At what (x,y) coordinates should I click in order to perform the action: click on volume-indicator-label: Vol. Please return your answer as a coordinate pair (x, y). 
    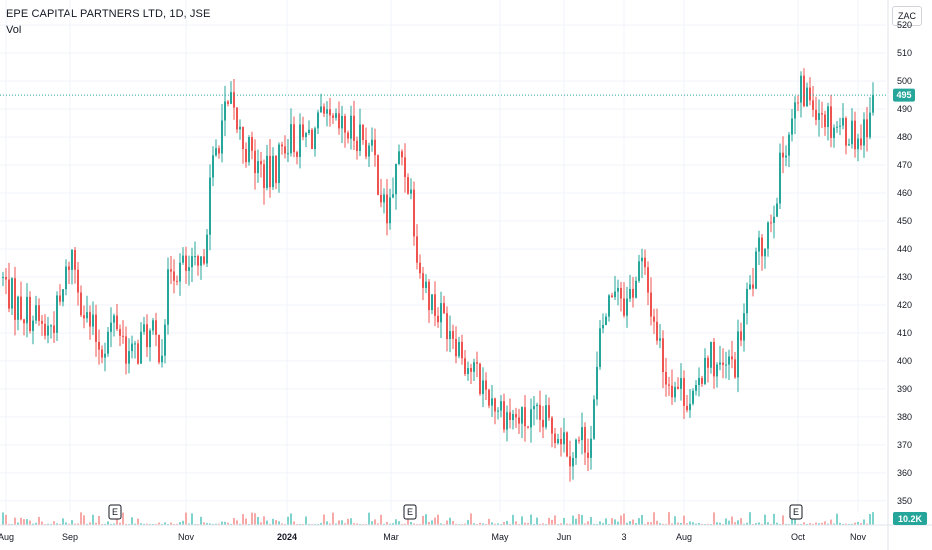
    Looking at the image, I should click on (14, 30).